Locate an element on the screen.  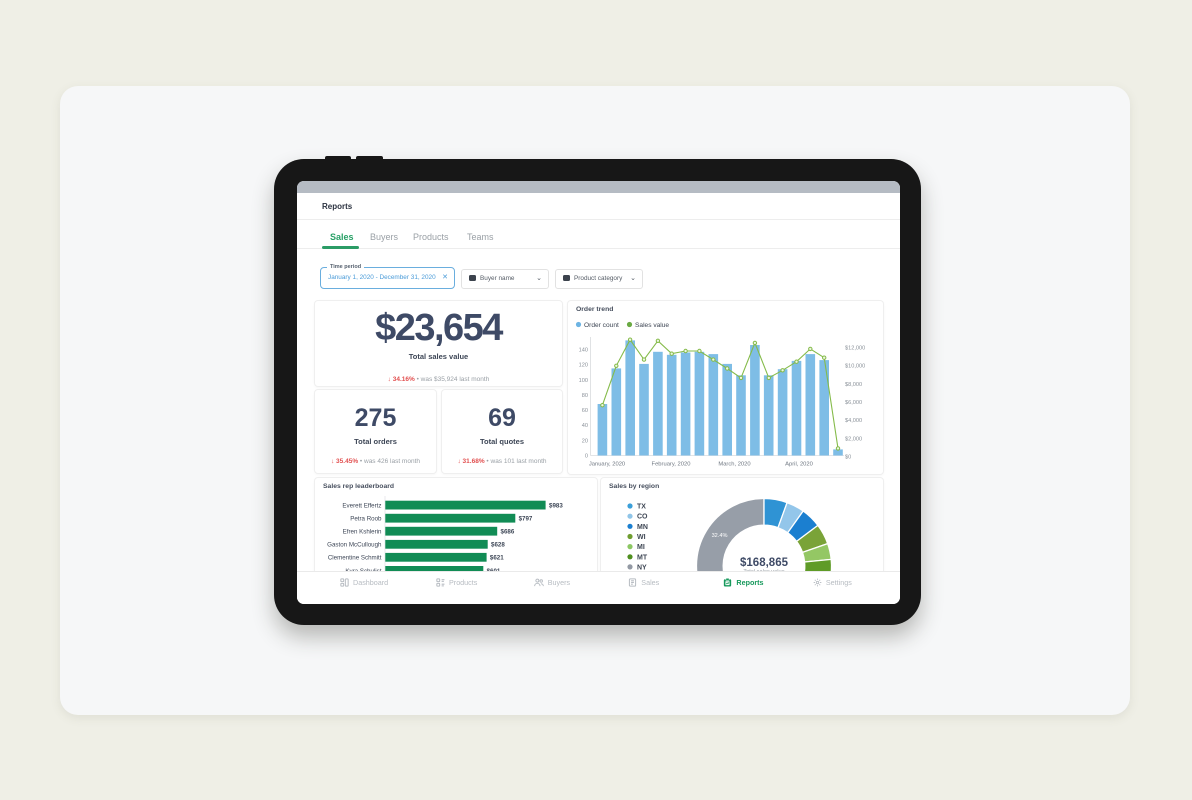
svg-text: 120 is located at coordinates (583, 366).